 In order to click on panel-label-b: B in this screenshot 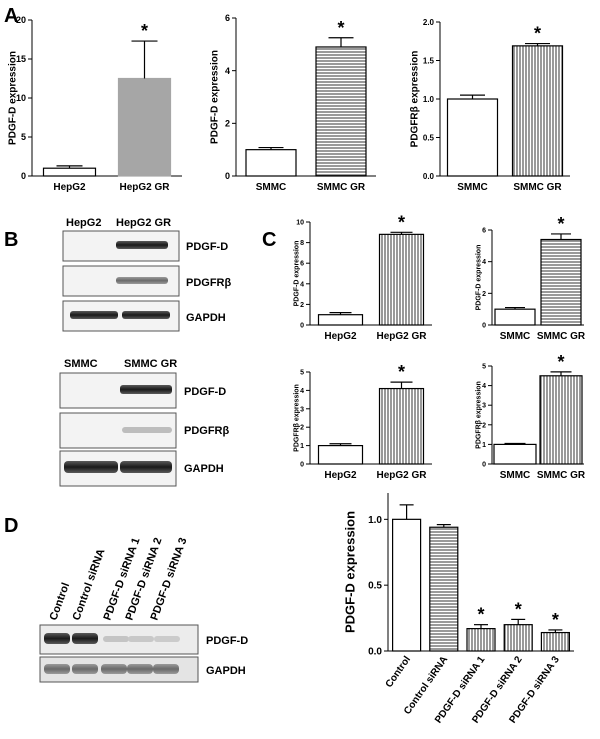, I will do `click(11, 240)`.